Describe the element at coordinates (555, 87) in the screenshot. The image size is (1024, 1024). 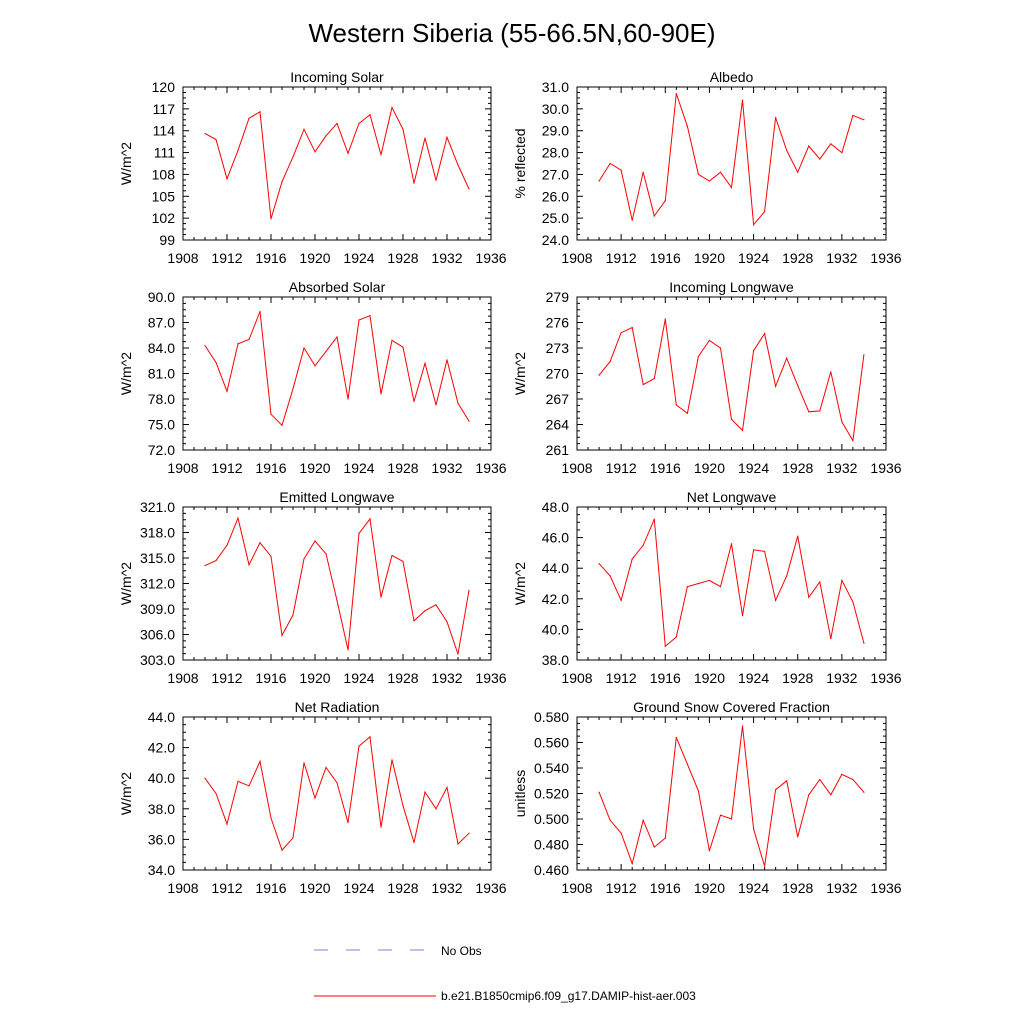
I see `y-tick-label: 31.0` at that location.